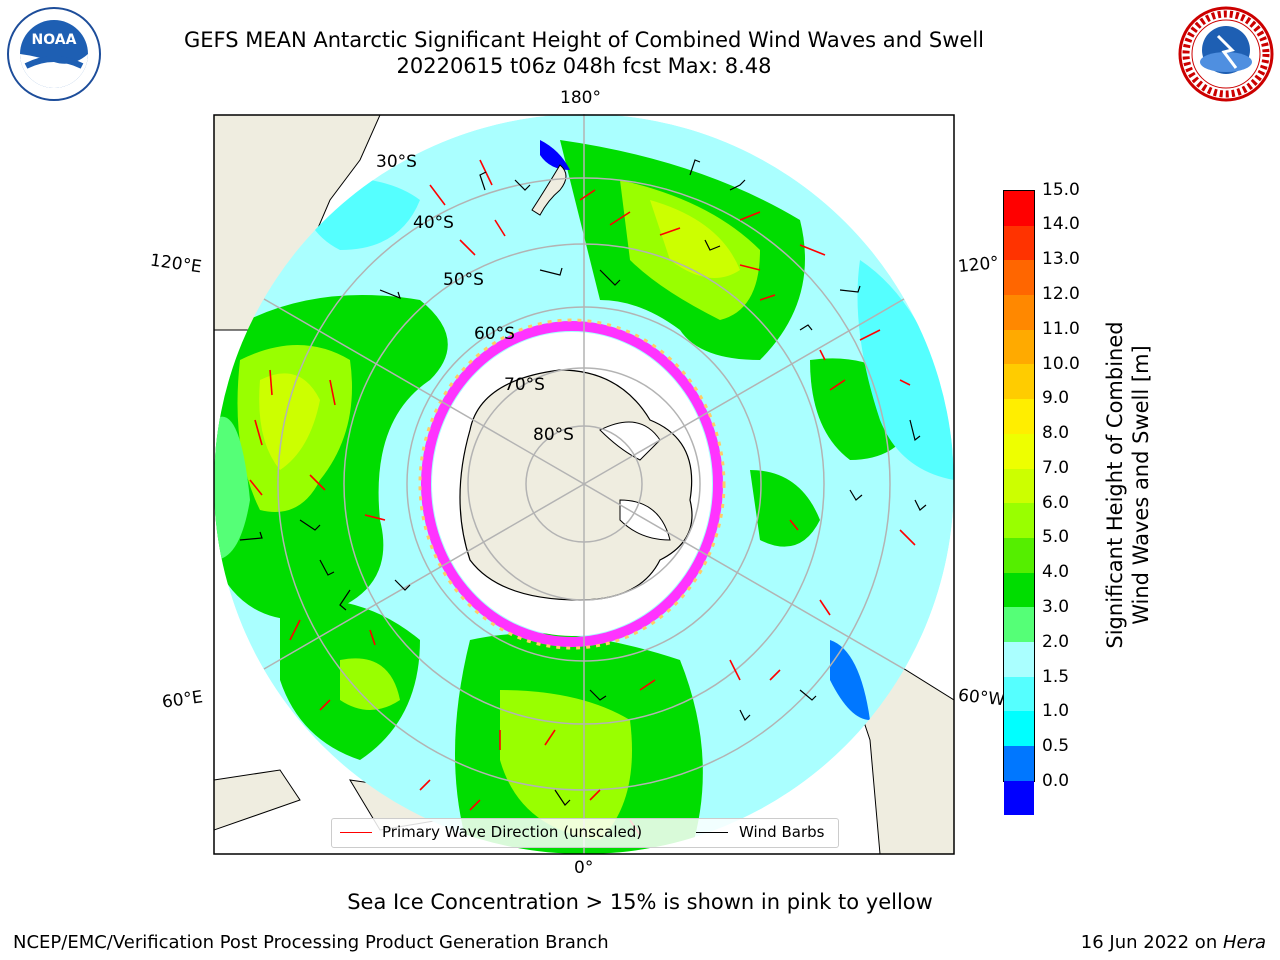 Image resolution: width=1280 pixels, height=960 pixels. Describe the element at coordinates (1056, 398) in the screenshot. I see `cbar-tick: 9.0` at that location.